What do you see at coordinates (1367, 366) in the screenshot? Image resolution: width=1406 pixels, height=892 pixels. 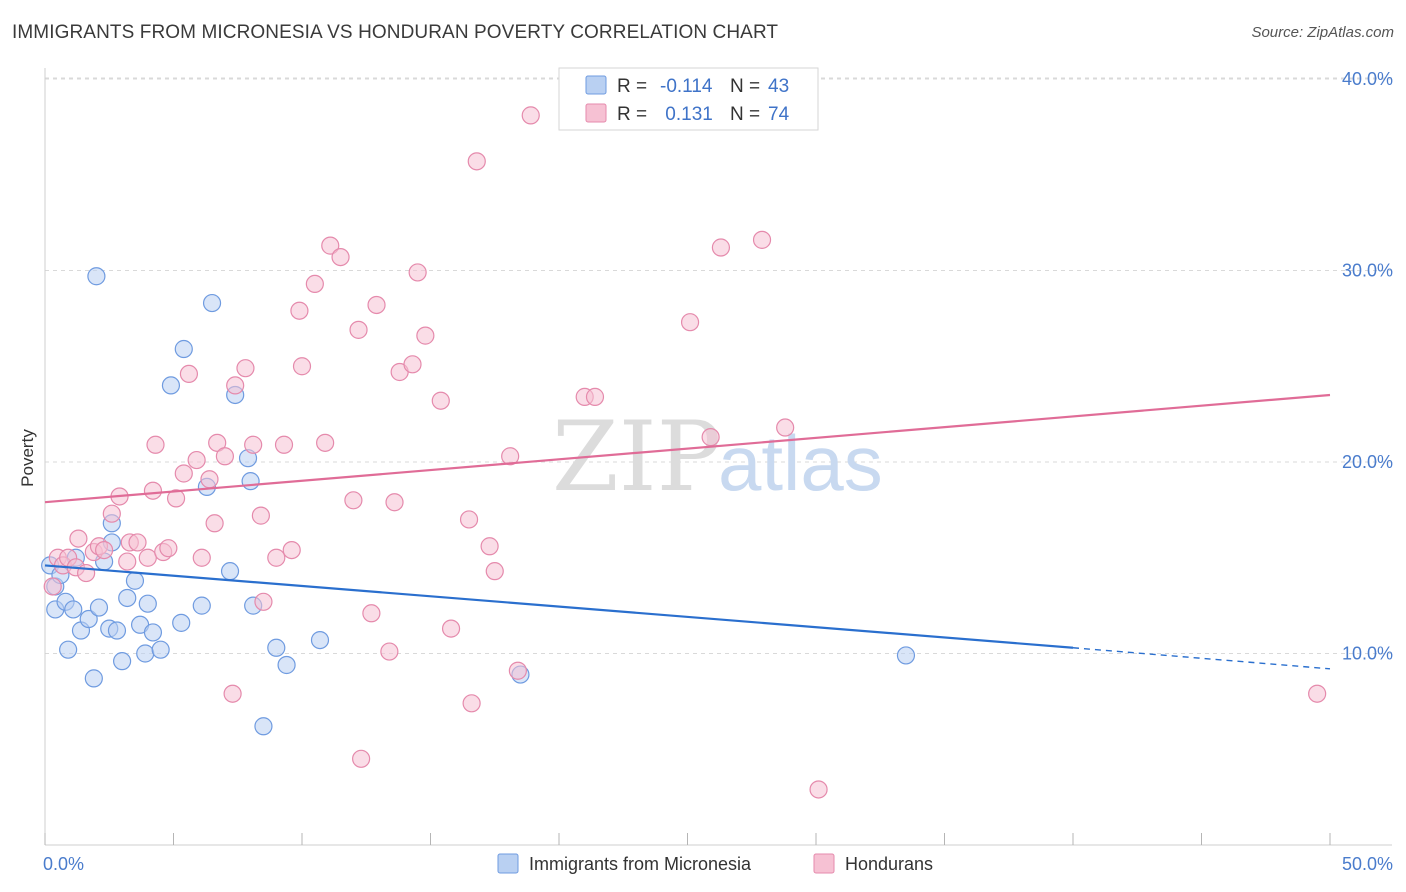 I see `y-tick-labels: 10.0% 20.0% 30.0% 40.0%` at bounding box center [1367, 366].